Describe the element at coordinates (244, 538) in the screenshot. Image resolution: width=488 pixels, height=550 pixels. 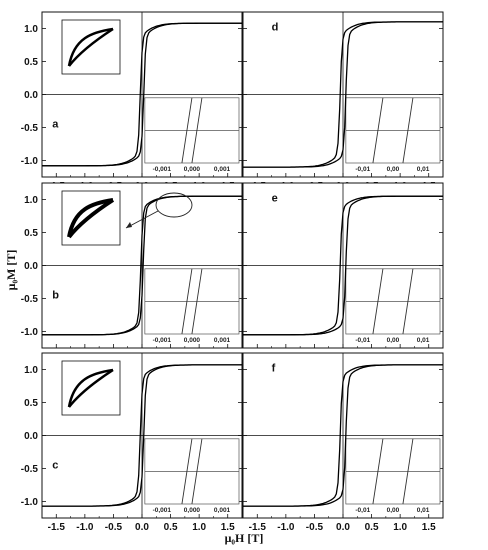
I see `x-axis-title: μ₀H [T]` at that location.